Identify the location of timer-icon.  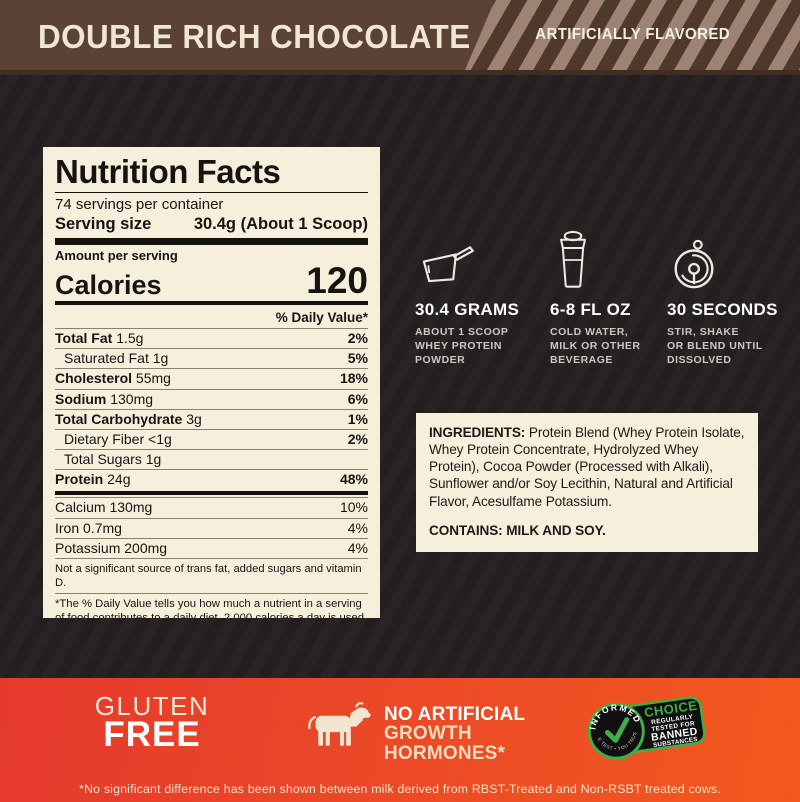
(733, 260).